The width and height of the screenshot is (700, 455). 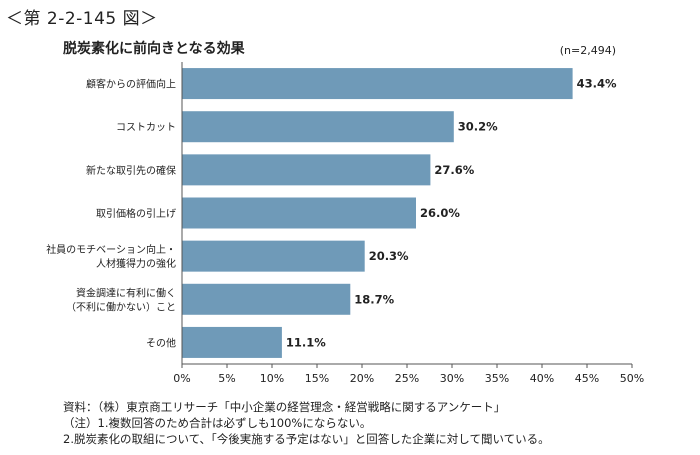 I want to click on x-tick-label-7: 35%, so click(x=497, y=378).